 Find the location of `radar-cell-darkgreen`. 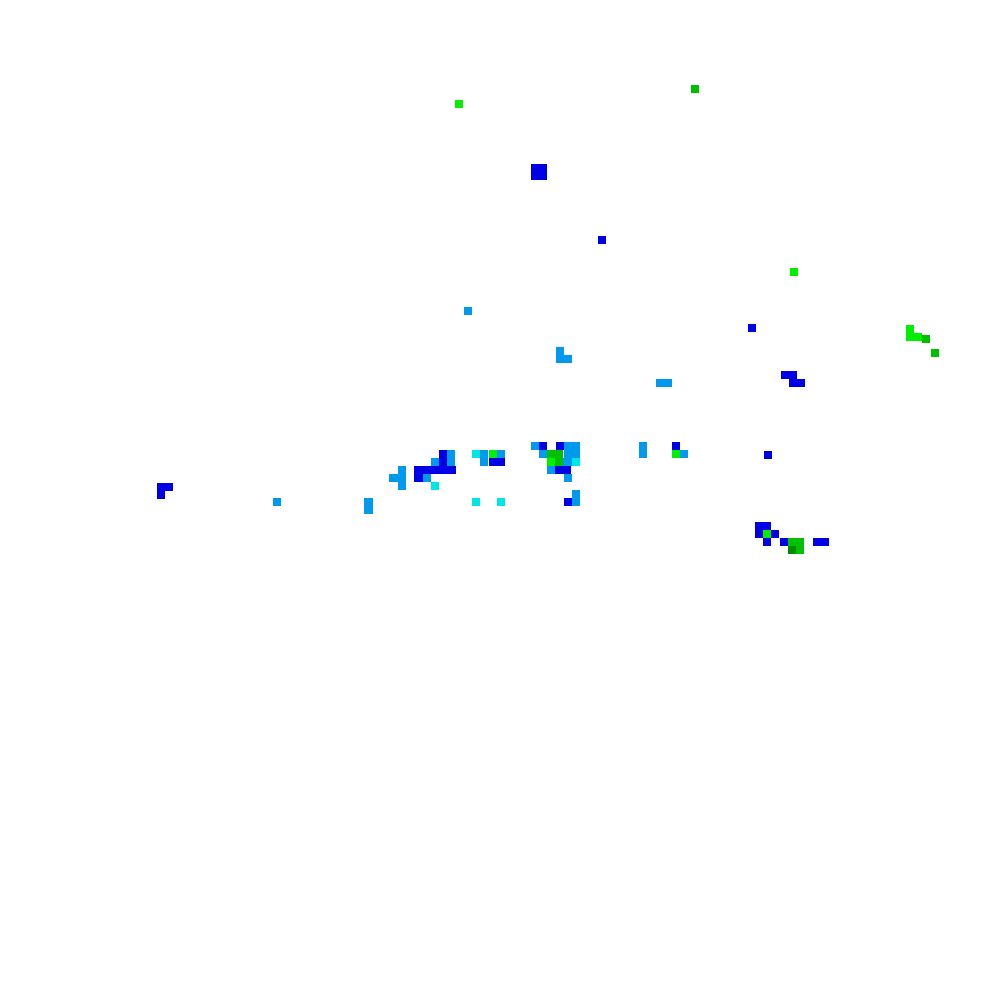

radar-cell-darkgreen is located at coordinates (792, 550).